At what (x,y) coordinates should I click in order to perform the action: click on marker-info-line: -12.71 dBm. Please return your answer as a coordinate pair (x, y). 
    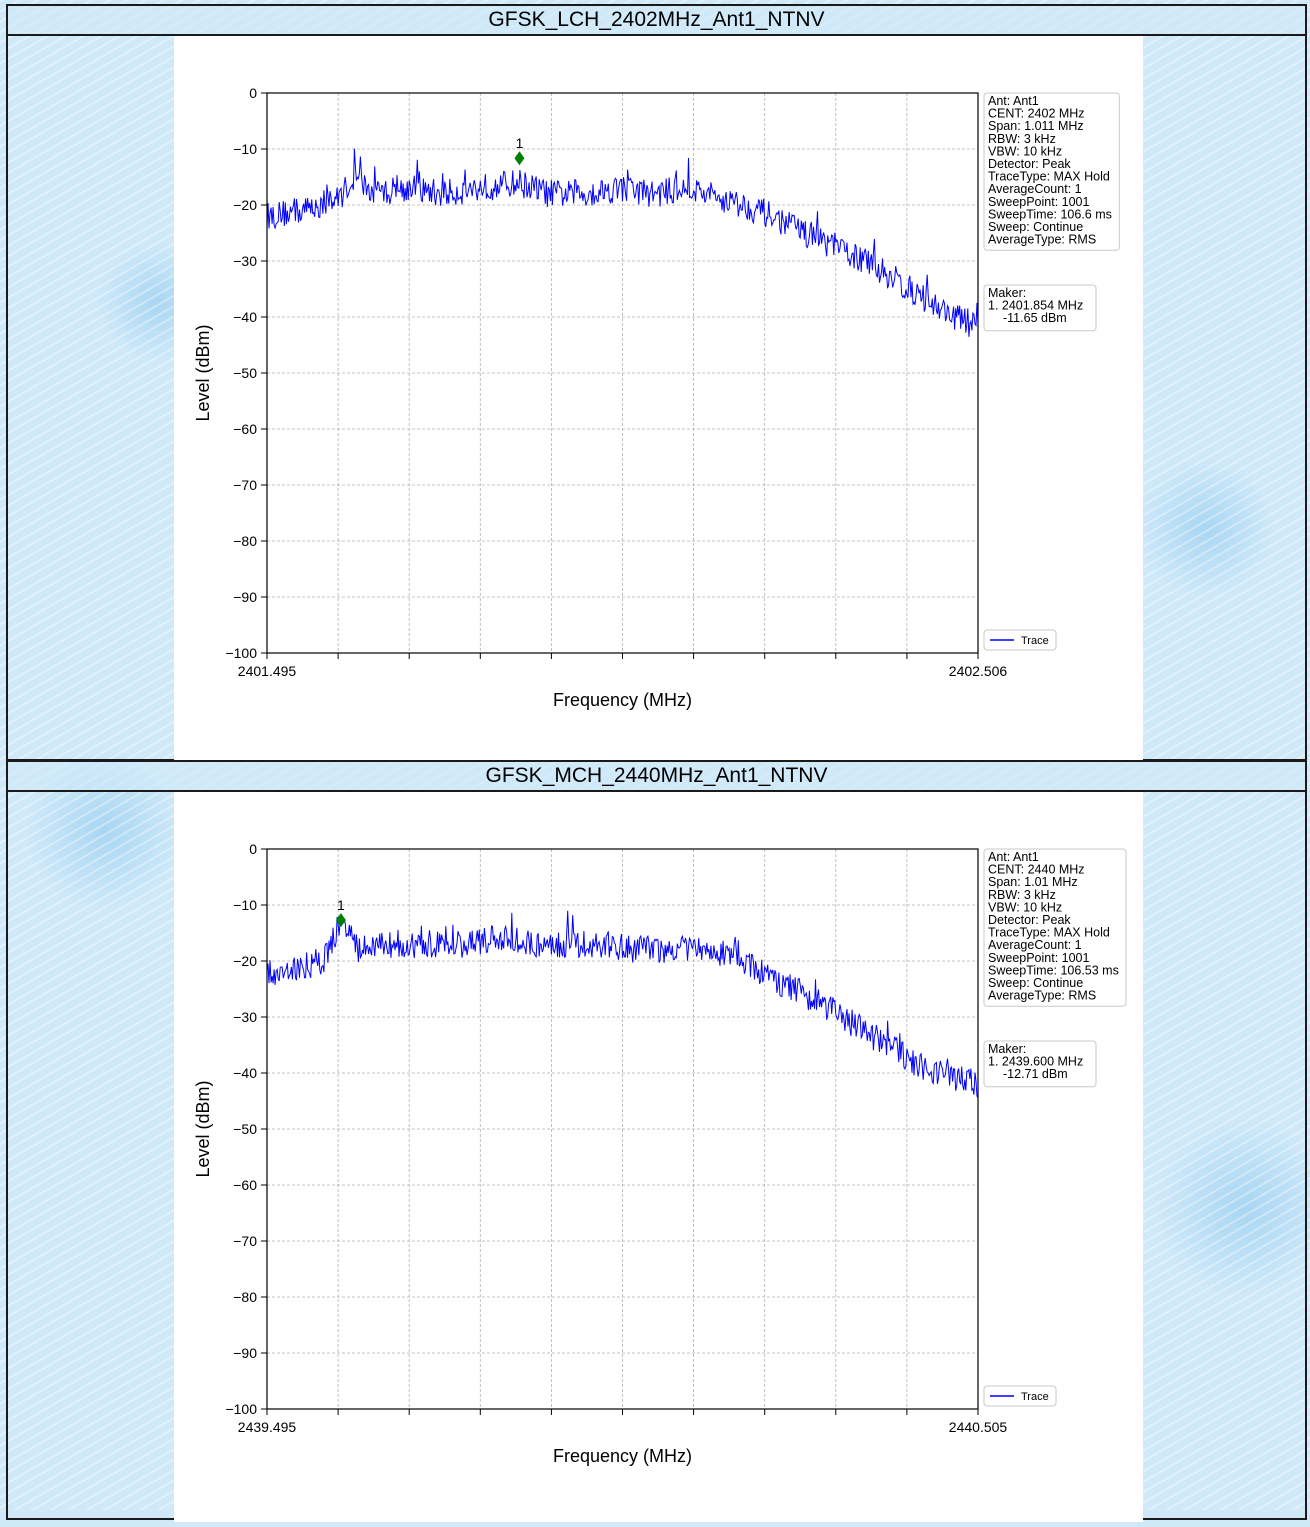
    Looking at the image, I should click on (1035, 1074).